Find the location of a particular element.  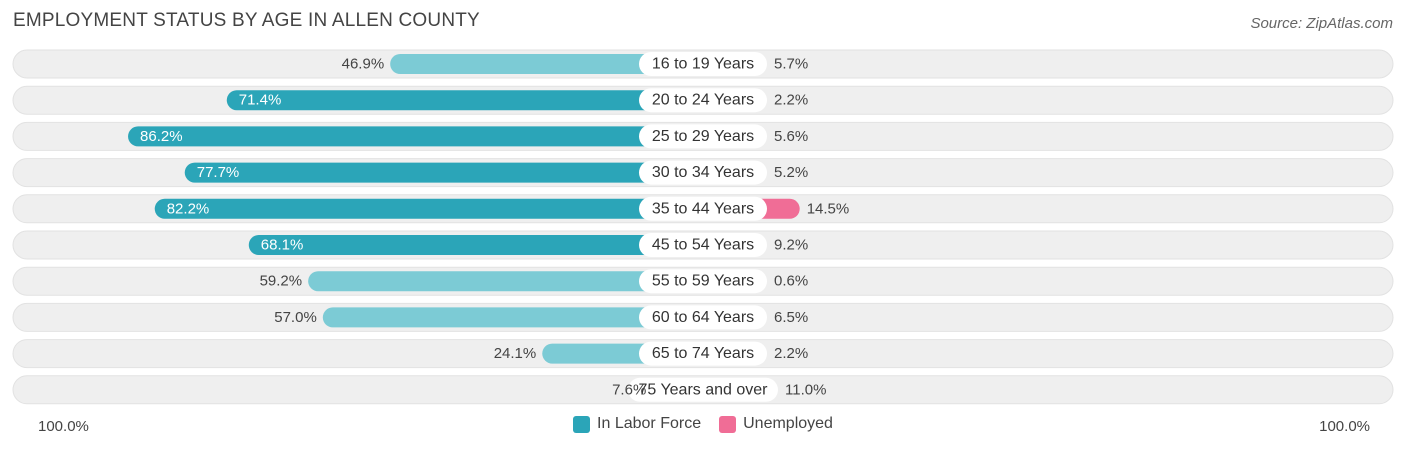

data-label-labor: 7.6% is located at coordinates (629, 389).